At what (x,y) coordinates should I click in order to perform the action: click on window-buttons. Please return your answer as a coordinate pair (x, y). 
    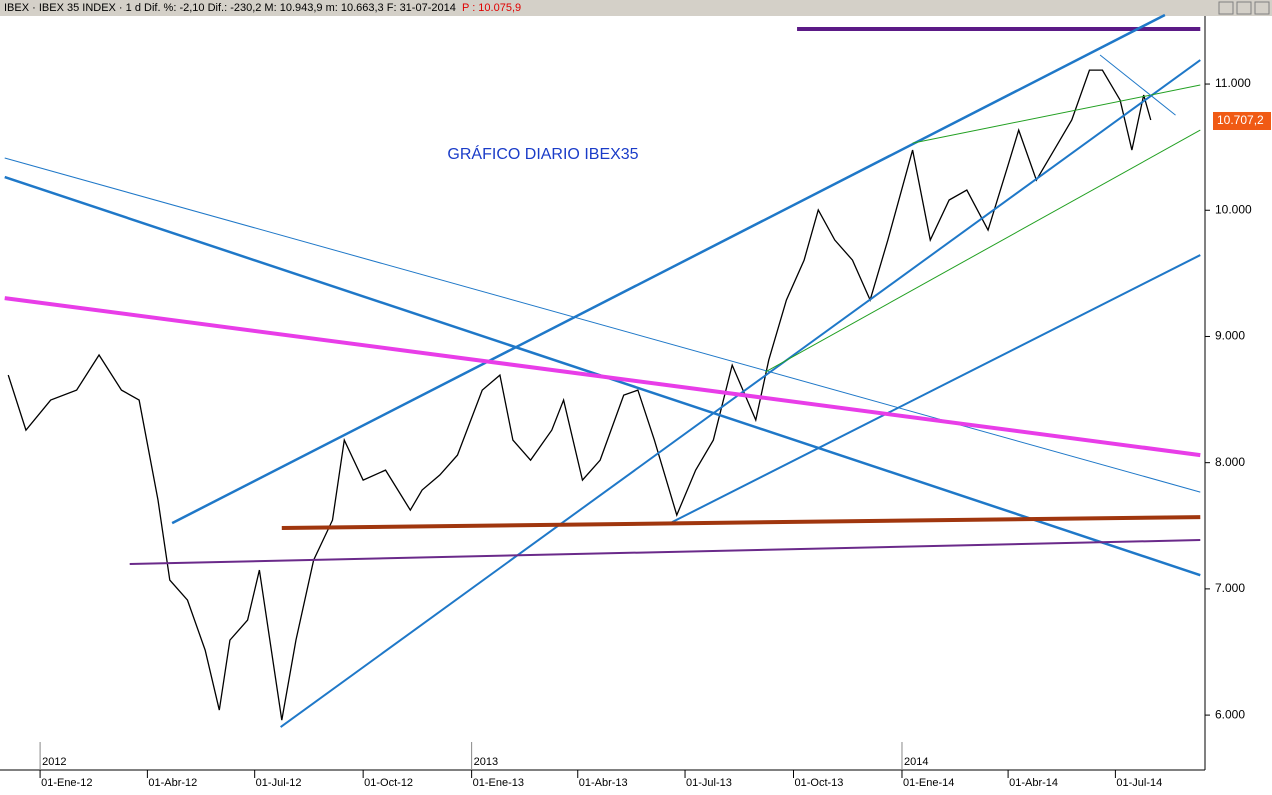
    Looking at the image, I should click on (1244, 8).